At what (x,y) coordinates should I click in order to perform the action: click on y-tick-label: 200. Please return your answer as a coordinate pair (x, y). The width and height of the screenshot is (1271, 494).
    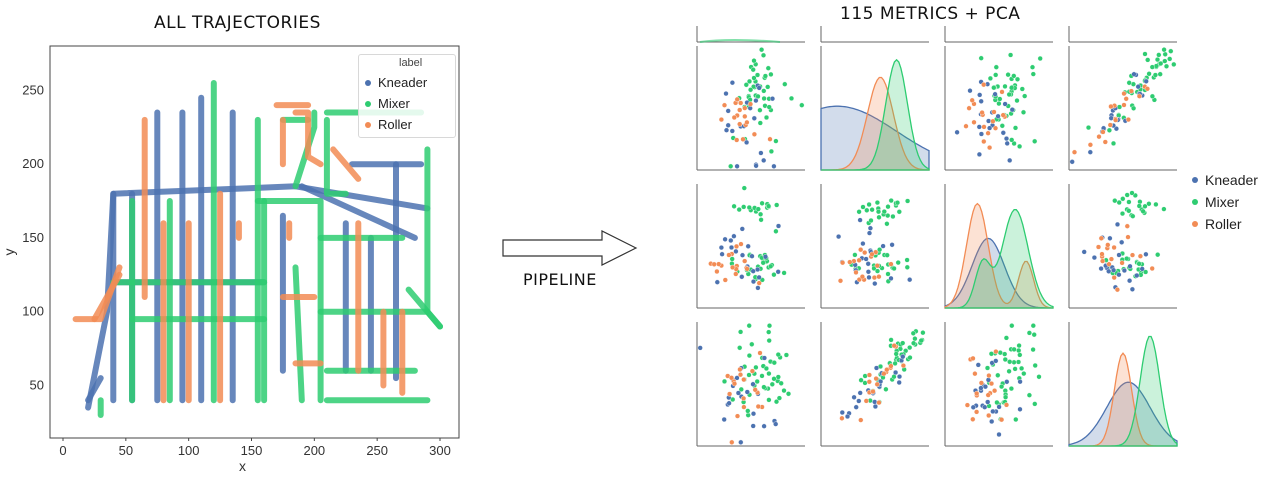
    Looking at the image, I should click on (33, 163).